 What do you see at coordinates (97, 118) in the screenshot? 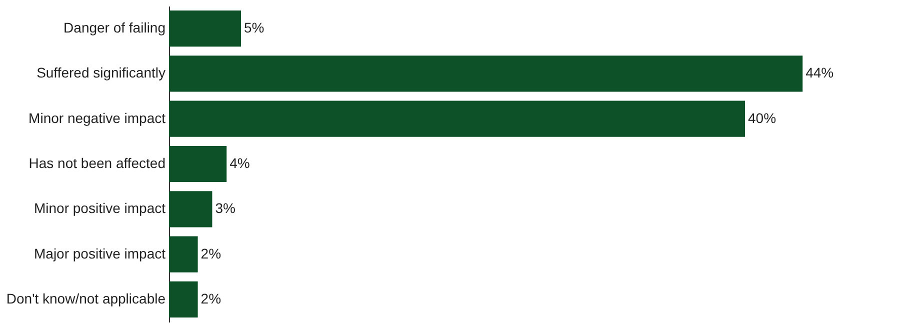
I see `y-tick-label: Minor negative impact` at bounding box center [97, 118].